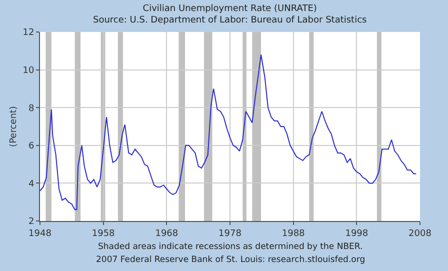  Describe the element at coordinates (28, 33) in the screenshot. I see `y-tick-label: 12` at that location.